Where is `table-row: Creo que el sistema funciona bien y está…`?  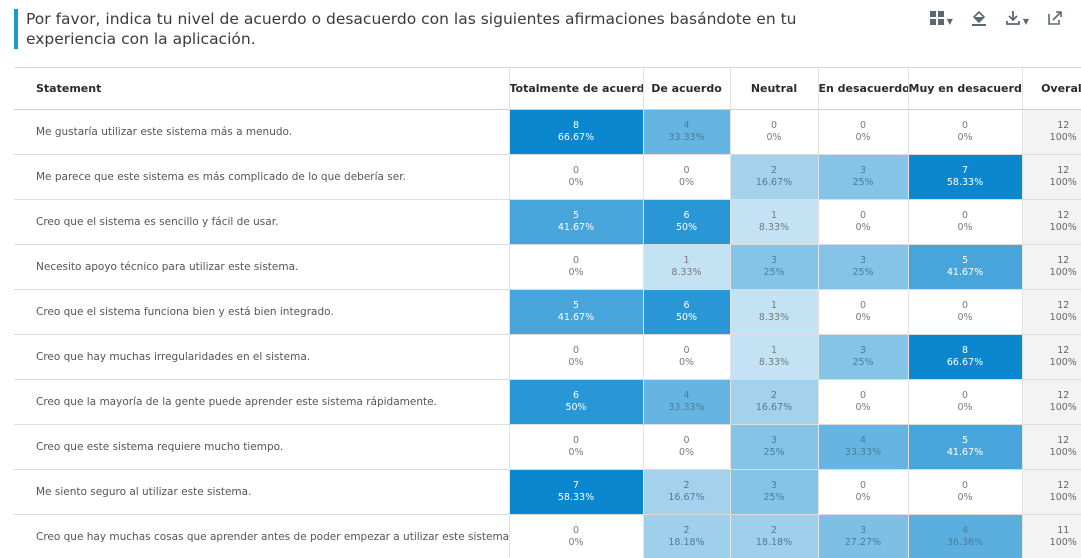 table-row: Creo que el sistema funciona bien y está… is located at coordinates (547, 312).